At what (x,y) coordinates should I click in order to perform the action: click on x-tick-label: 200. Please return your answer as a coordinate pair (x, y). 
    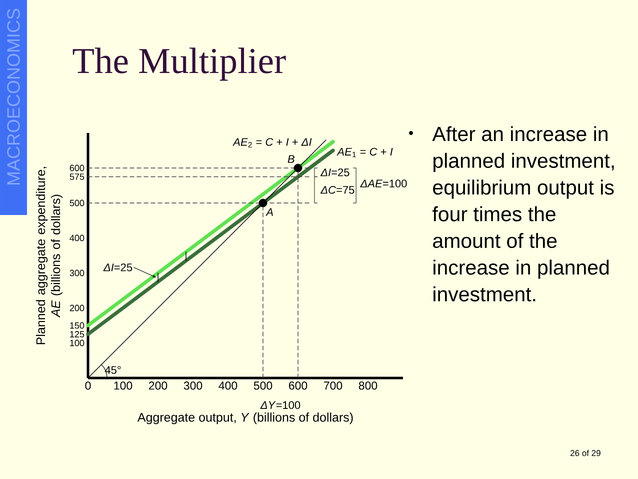
    Looking at the image, I should click on (158, 386).